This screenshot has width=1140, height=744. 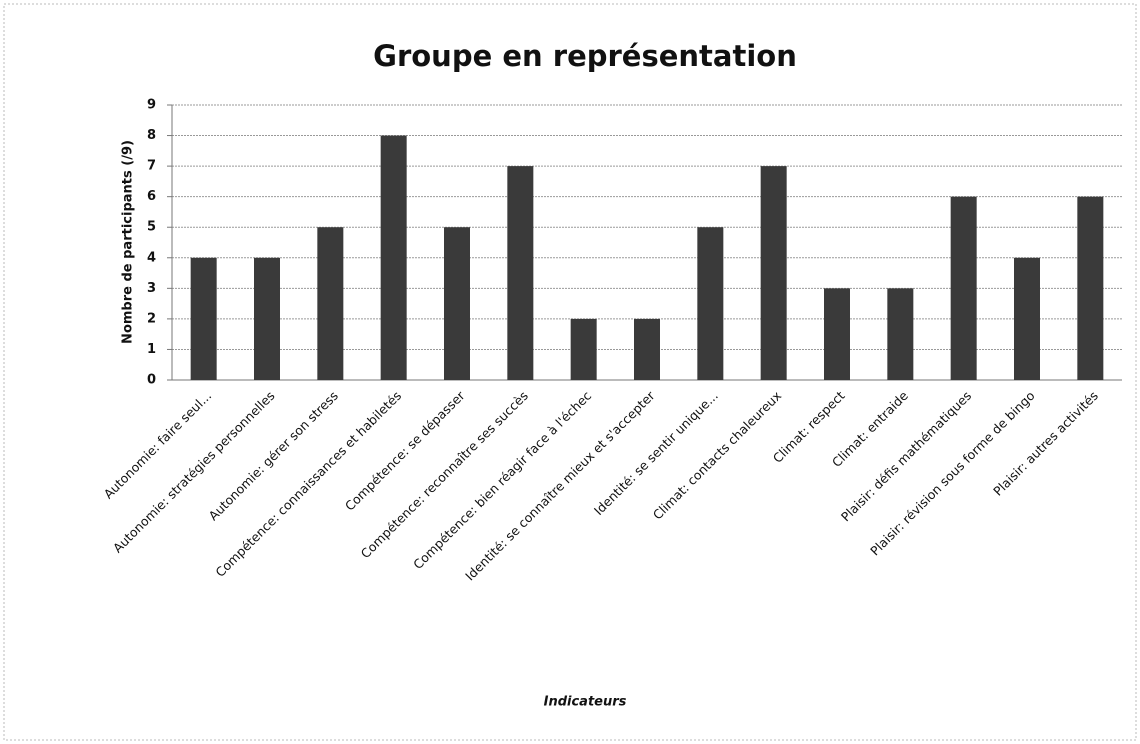 I want to click on x-axis-title: Indicateurs, so click(x=585, y=702).